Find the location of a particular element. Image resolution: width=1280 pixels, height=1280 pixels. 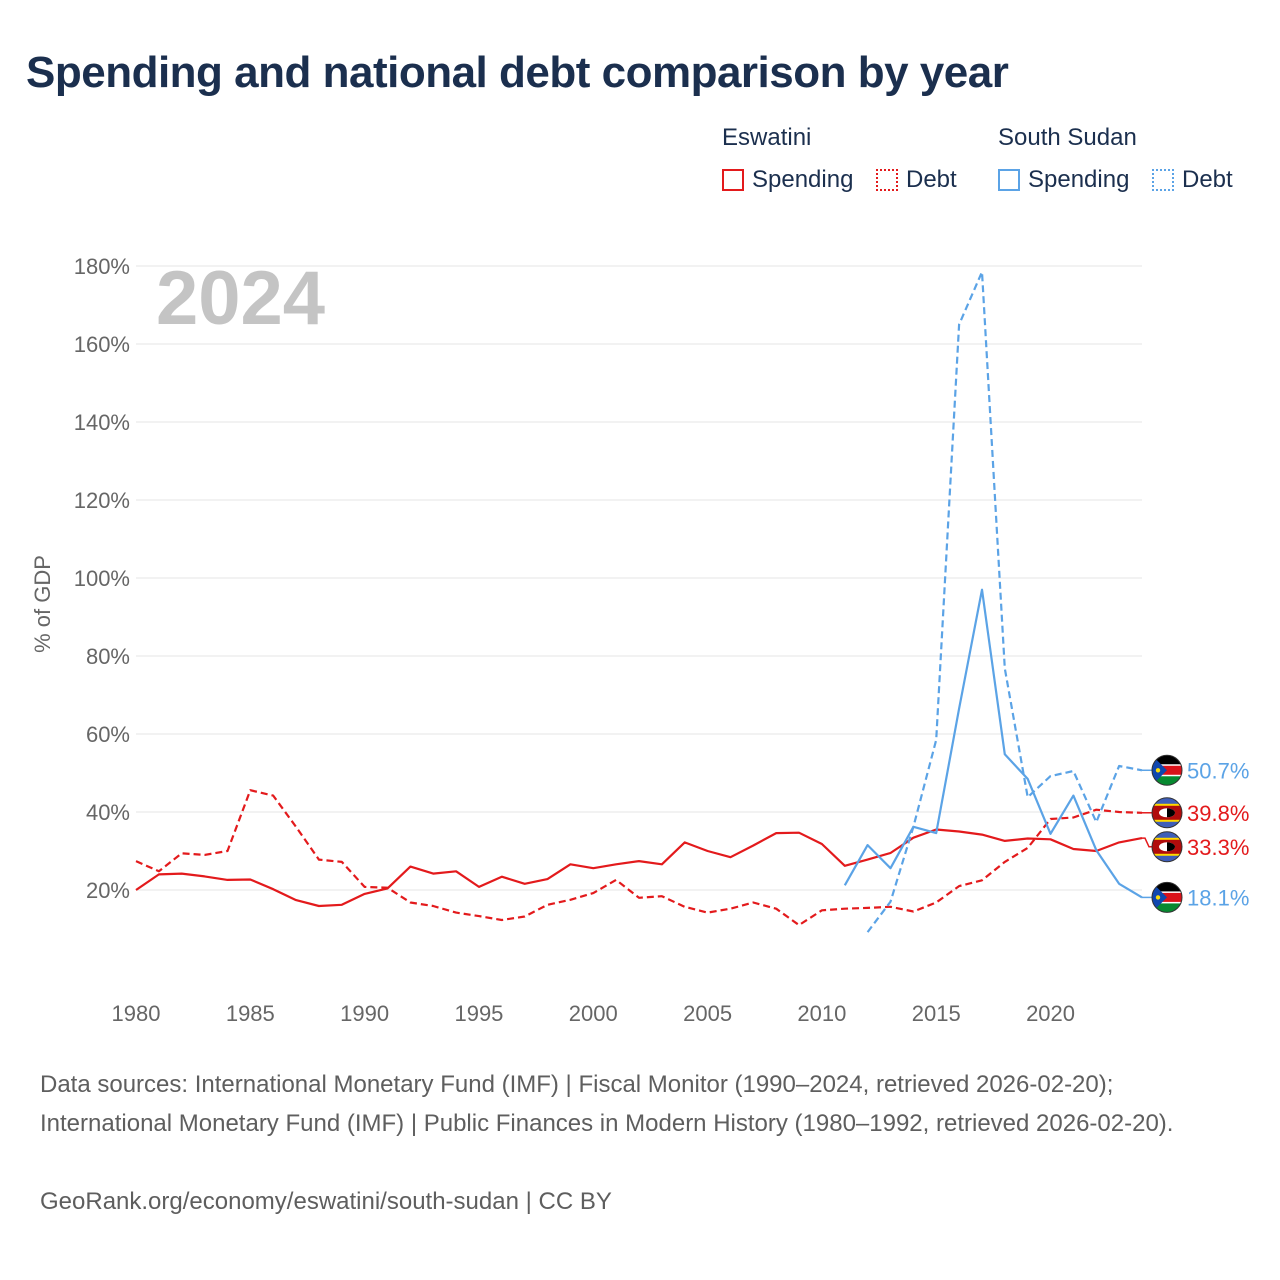

legend-eswatini-debt: Debt is located at coordinates (916, 180).